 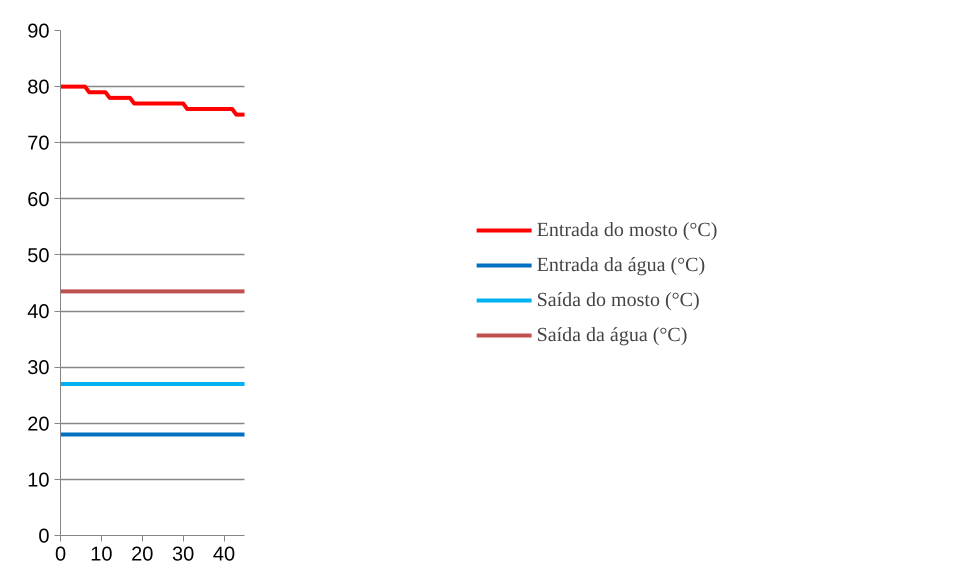 What do you see at coordinates (38, 312) in the screenshot?
I see `y-tick-label: 40` at bounding box center [38, 312].